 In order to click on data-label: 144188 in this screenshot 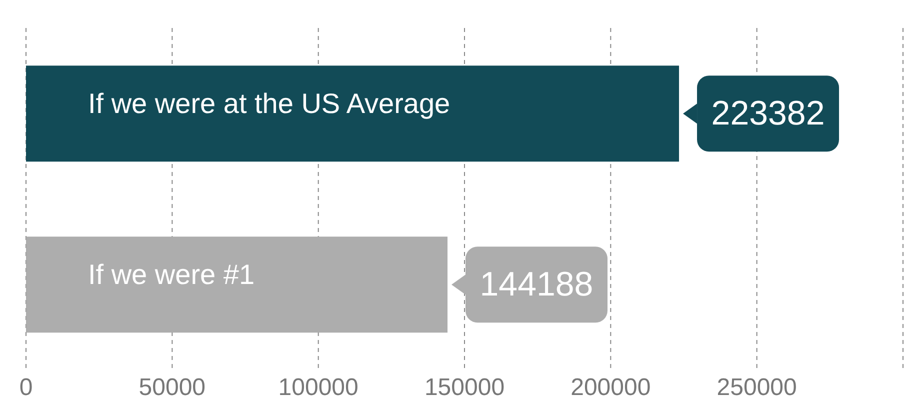, I will do `click(537, 285)`.